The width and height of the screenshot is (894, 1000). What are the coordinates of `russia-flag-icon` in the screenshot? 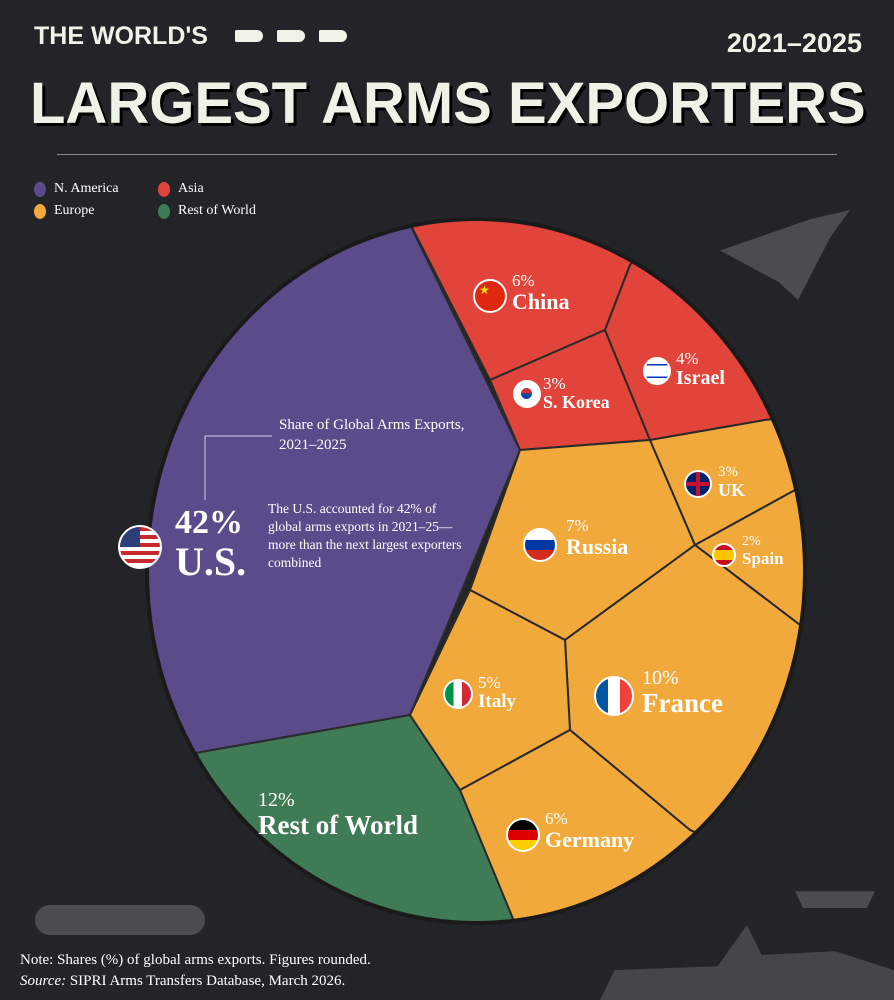 It's located at (540, 545).